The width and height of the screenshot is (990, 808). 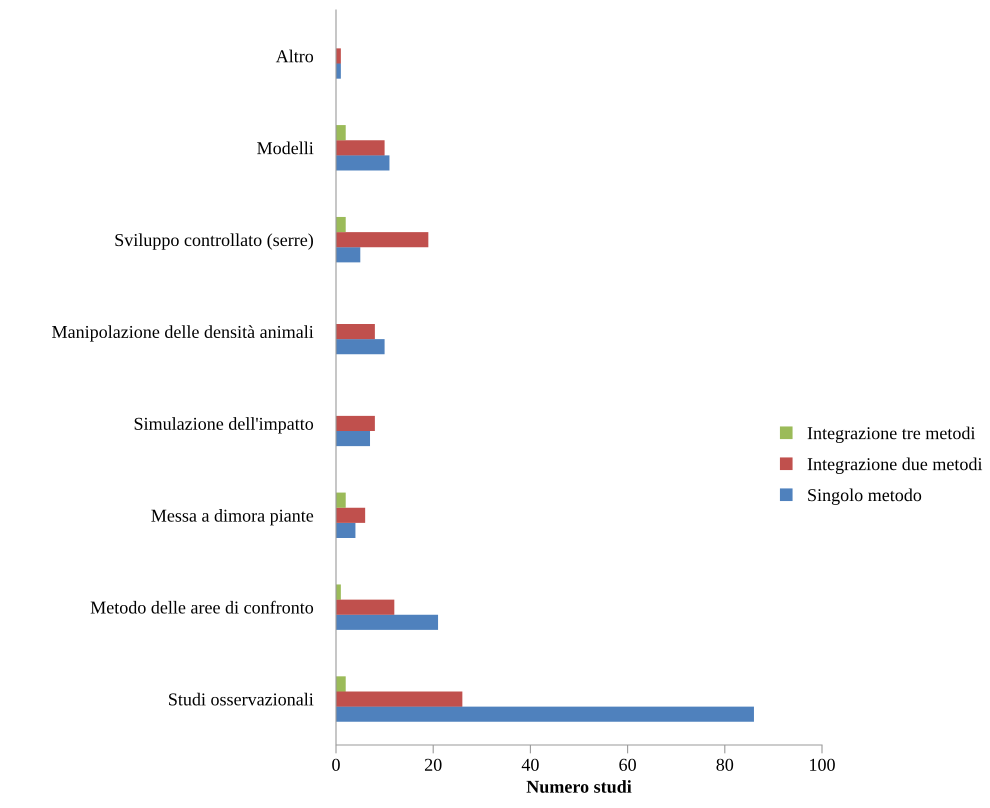 I want to click on y-tick-label: Modelli, so click(x=285, y=148).